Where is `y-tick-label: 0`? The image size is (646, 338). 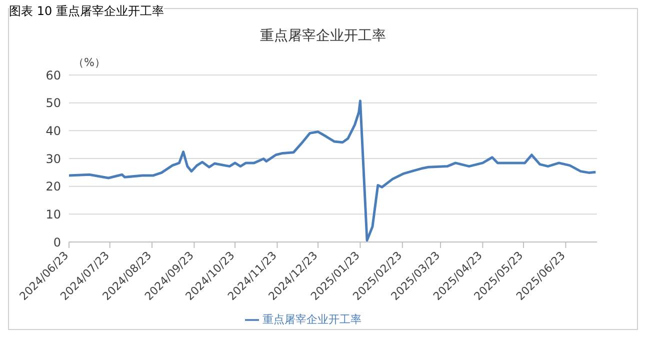
y-tick-label: 0 is located at coordinates (57, 242).